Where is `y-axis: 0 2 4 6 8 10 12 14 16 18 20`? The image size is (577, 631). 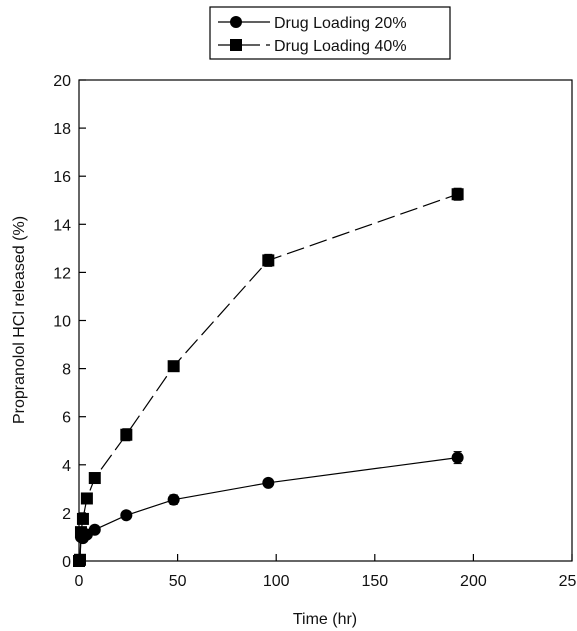
y-axis: 0 2 4 6 8 10 12 14 16 18 20 is located at coordinates (69, 322).